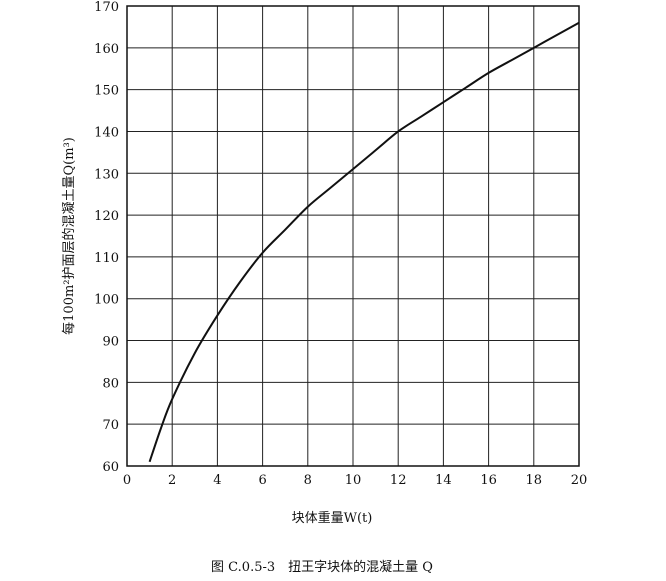  Describe the element at coordinates (106, 7) in the screenshot. I see `y-tick-label-170: 170` at that location.